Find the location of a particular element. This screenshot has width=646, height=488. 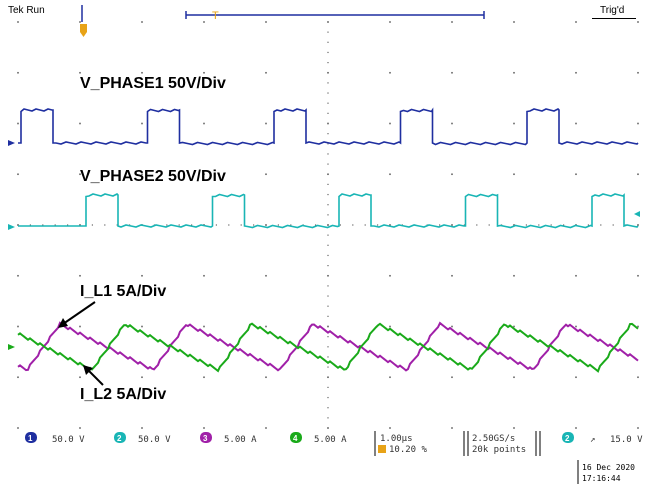

timebase-readout: 1.00µs 10.20 % is located at coordinates (401, 443).